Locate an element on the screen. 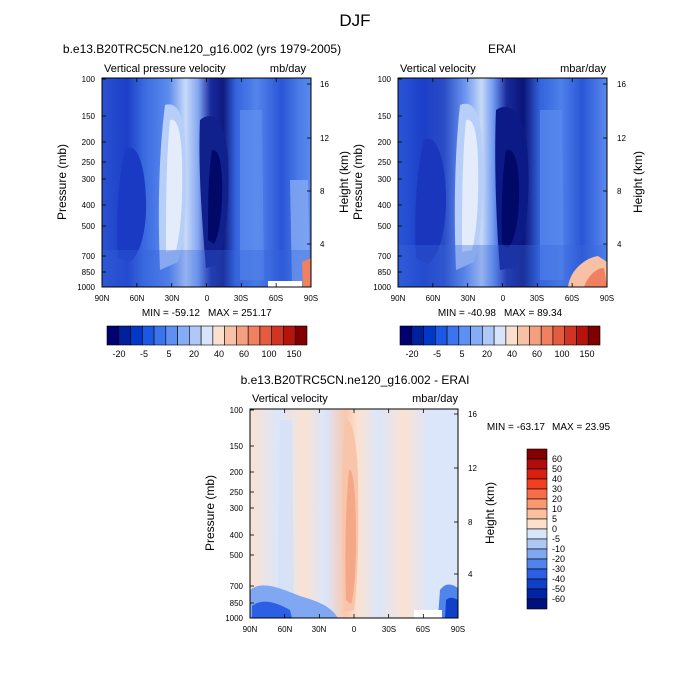 The image size is (700, 700). x-tick-label: 60N is located at coordinates (137, 298).